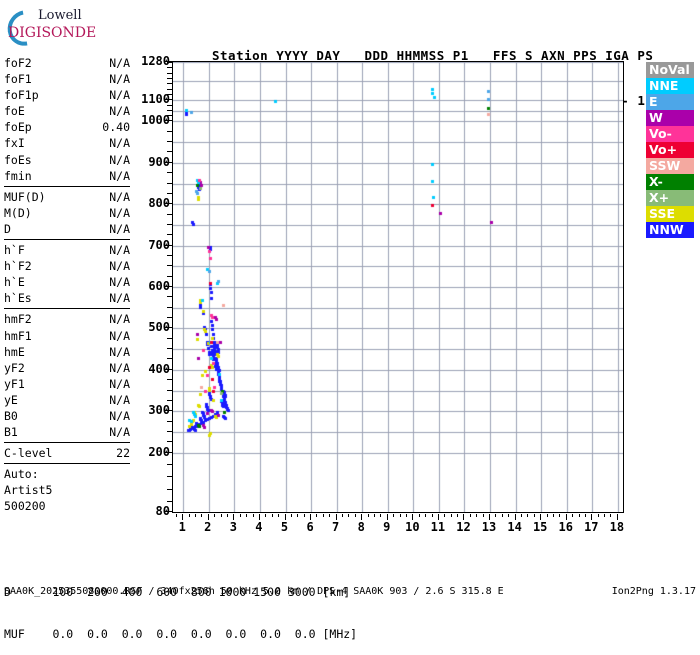  What do you see at coordinates (25, 196) in the screenshot?
I see `param-key: MUF(D)` at bounding box center [25, 196].